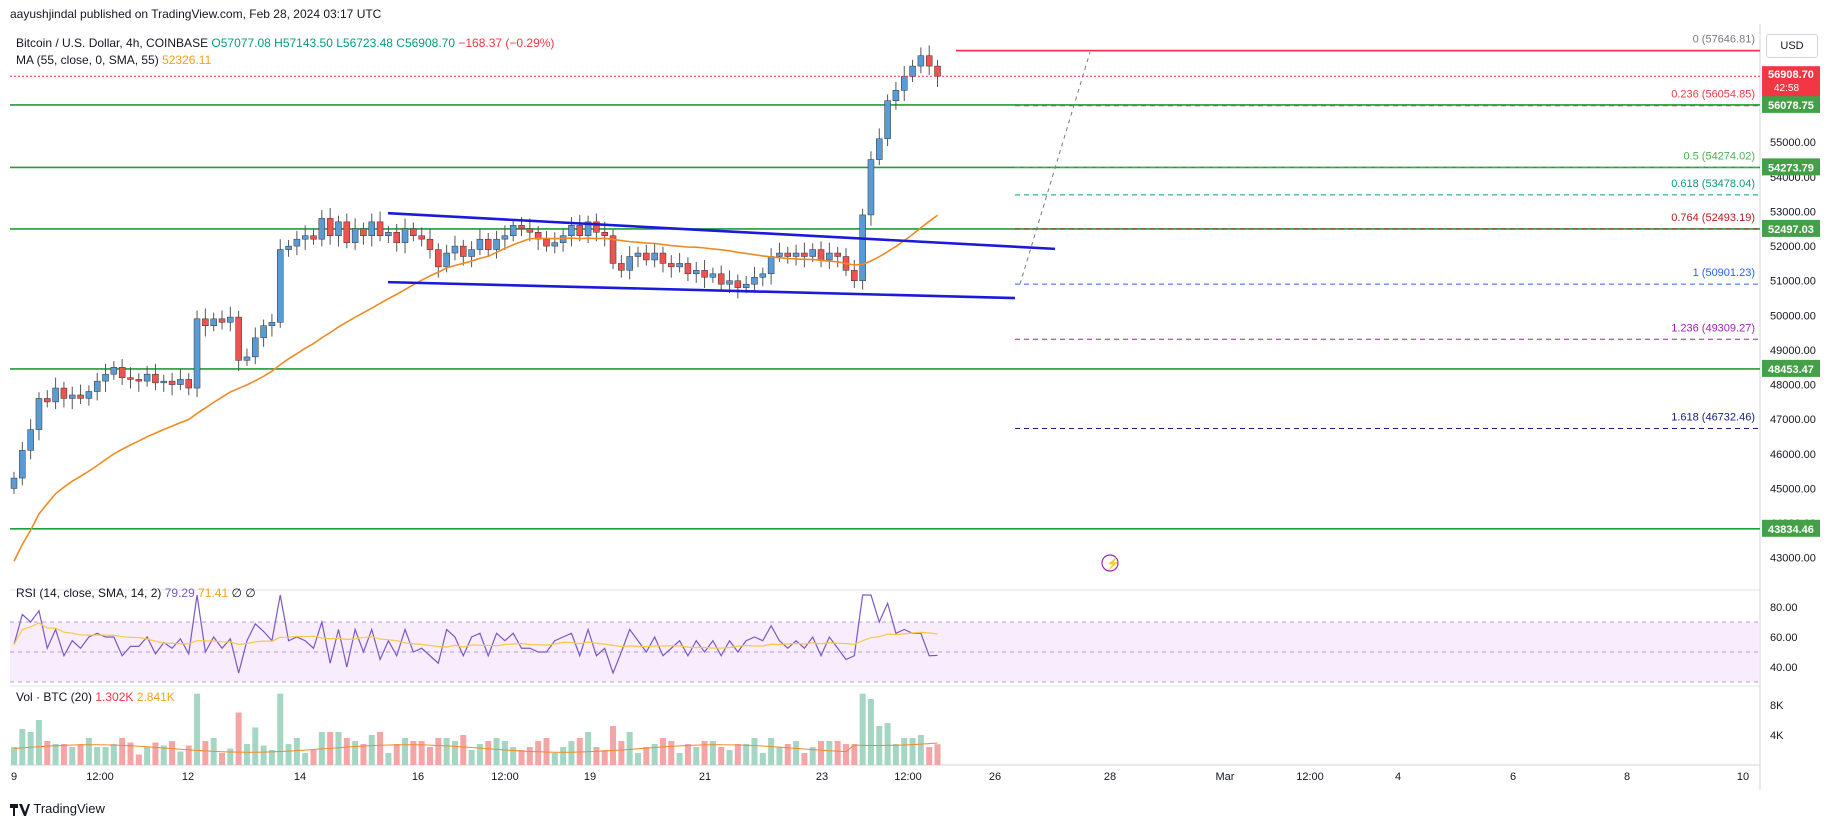 The height and width of the screenshot is (827, 1835). I want to click on rsi-tick-1: 60.00, so click(1784, 638).